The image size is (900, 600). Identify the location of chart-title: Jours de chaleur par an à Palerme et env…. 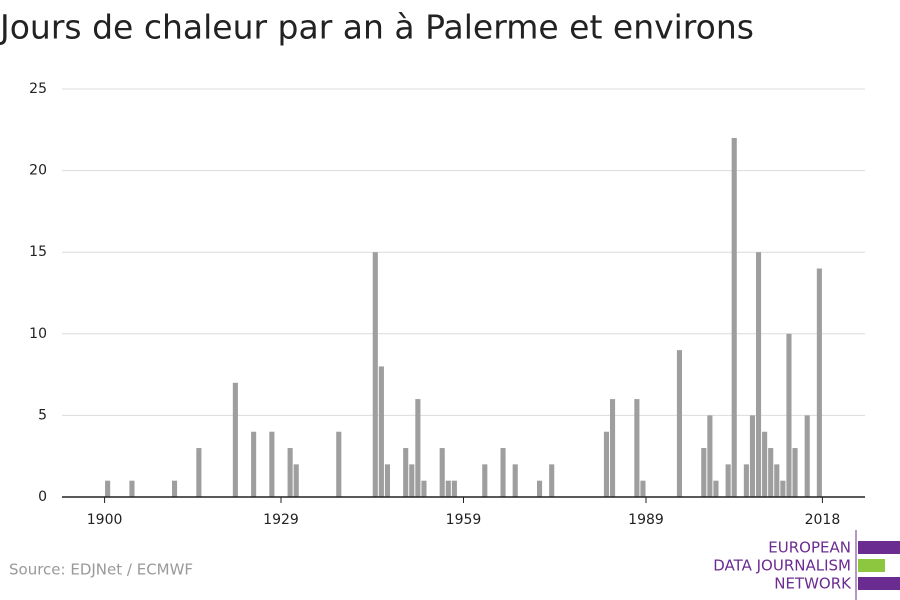
(377, 27).